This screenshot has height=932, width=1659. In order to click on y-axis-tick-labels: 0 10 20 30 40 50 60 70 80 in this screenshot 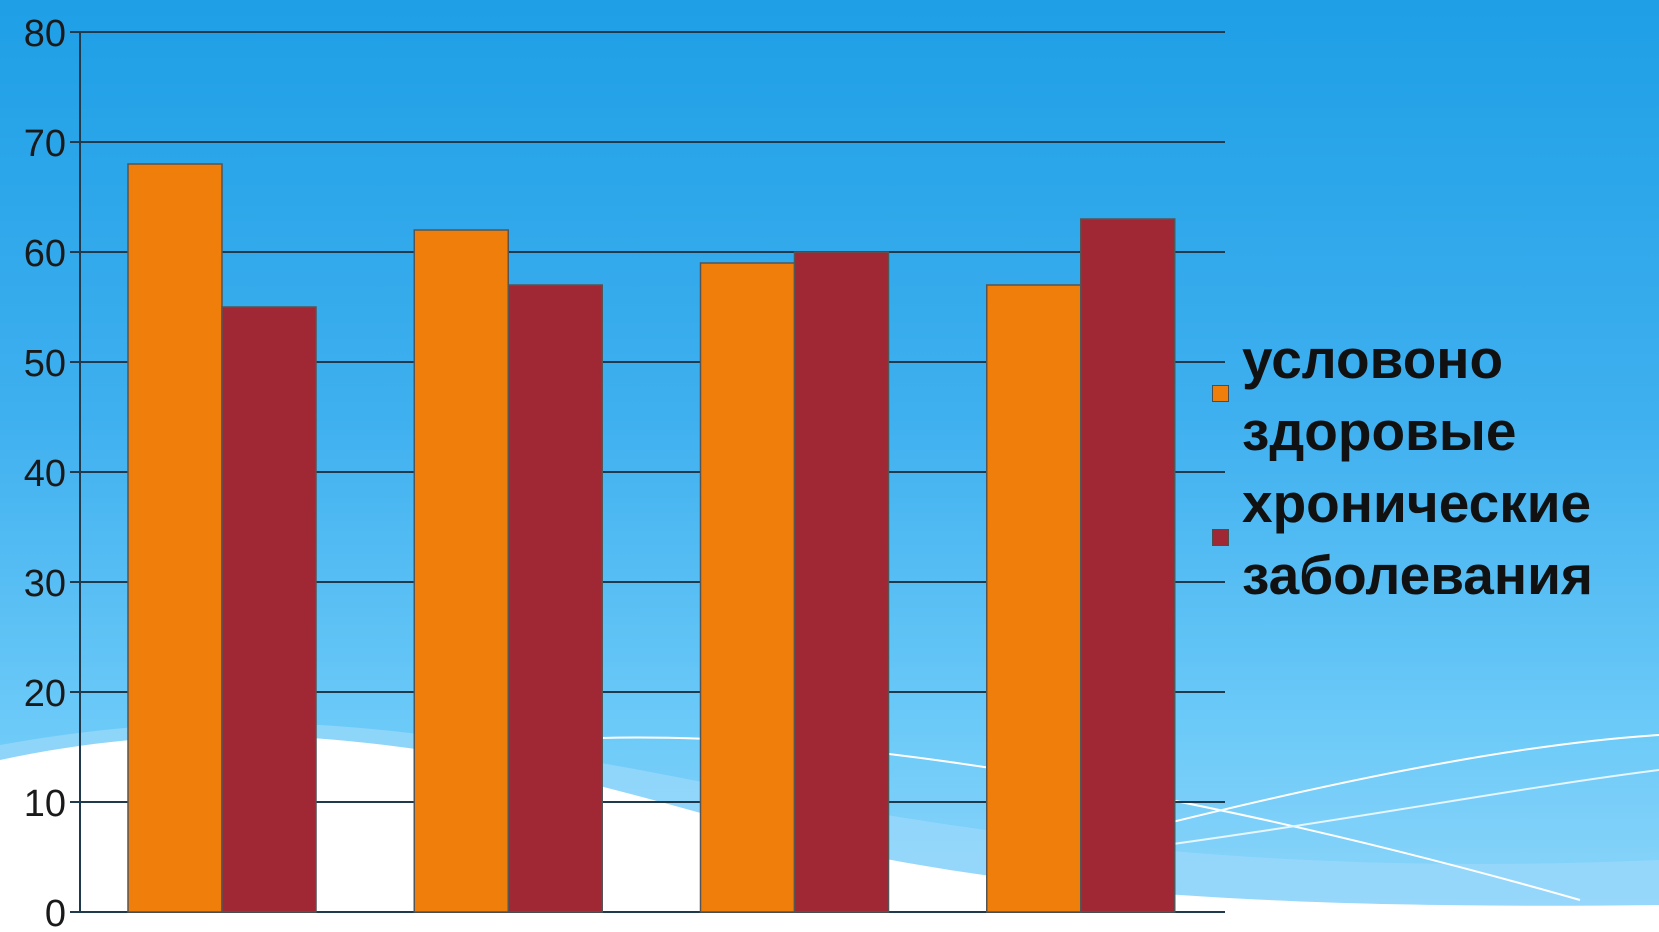, I will do `click(45, 472)`.